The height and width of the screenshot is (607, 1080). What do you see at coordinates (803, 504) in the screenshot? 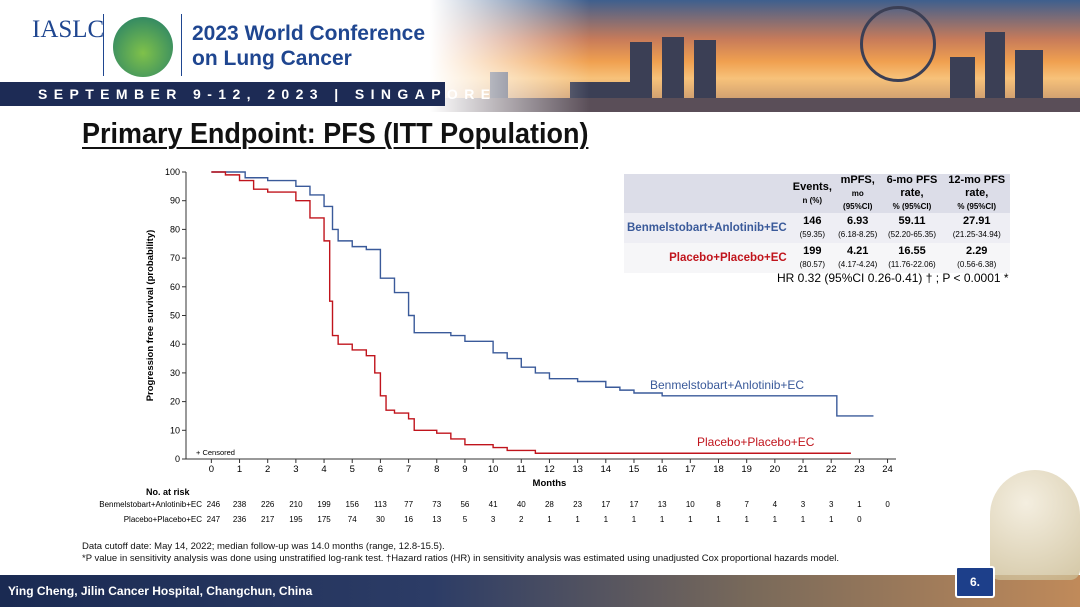
I see `risk-value: 3` at bounding box center [803, 504].